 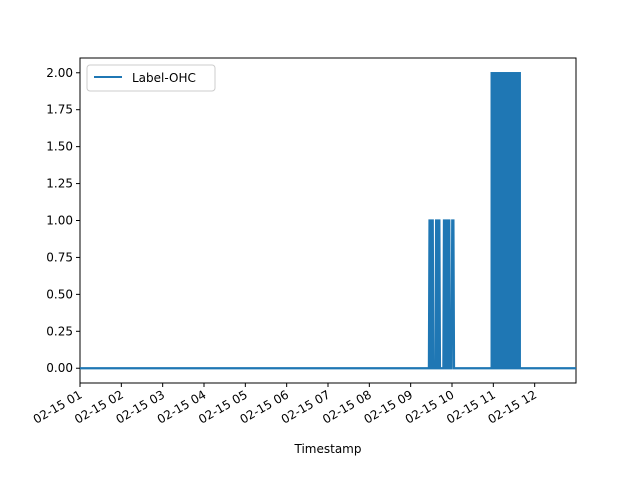 What do you see at coordinates (59, 257) in the screenshot?
I see `y-tick-label: 0.75` at bounding box center [59, 257].